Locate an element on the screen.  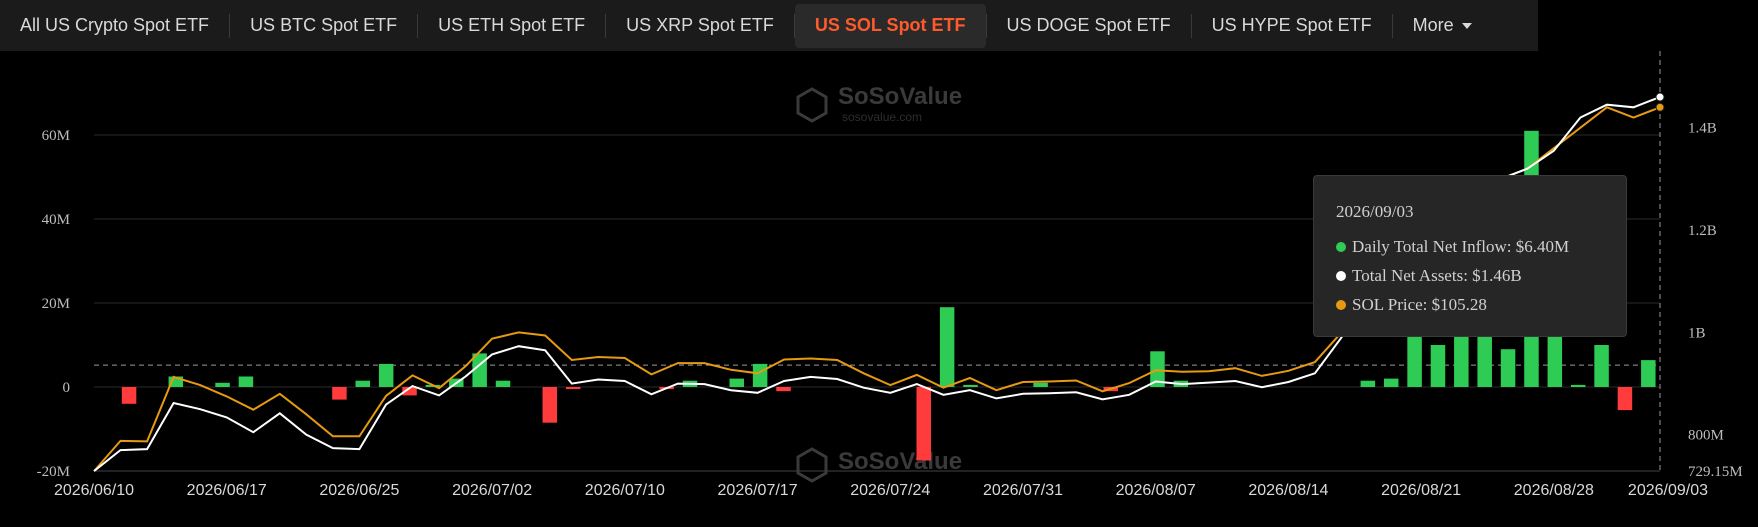
right-tick-label: 1.2B is located at coordinates (1702, 231).